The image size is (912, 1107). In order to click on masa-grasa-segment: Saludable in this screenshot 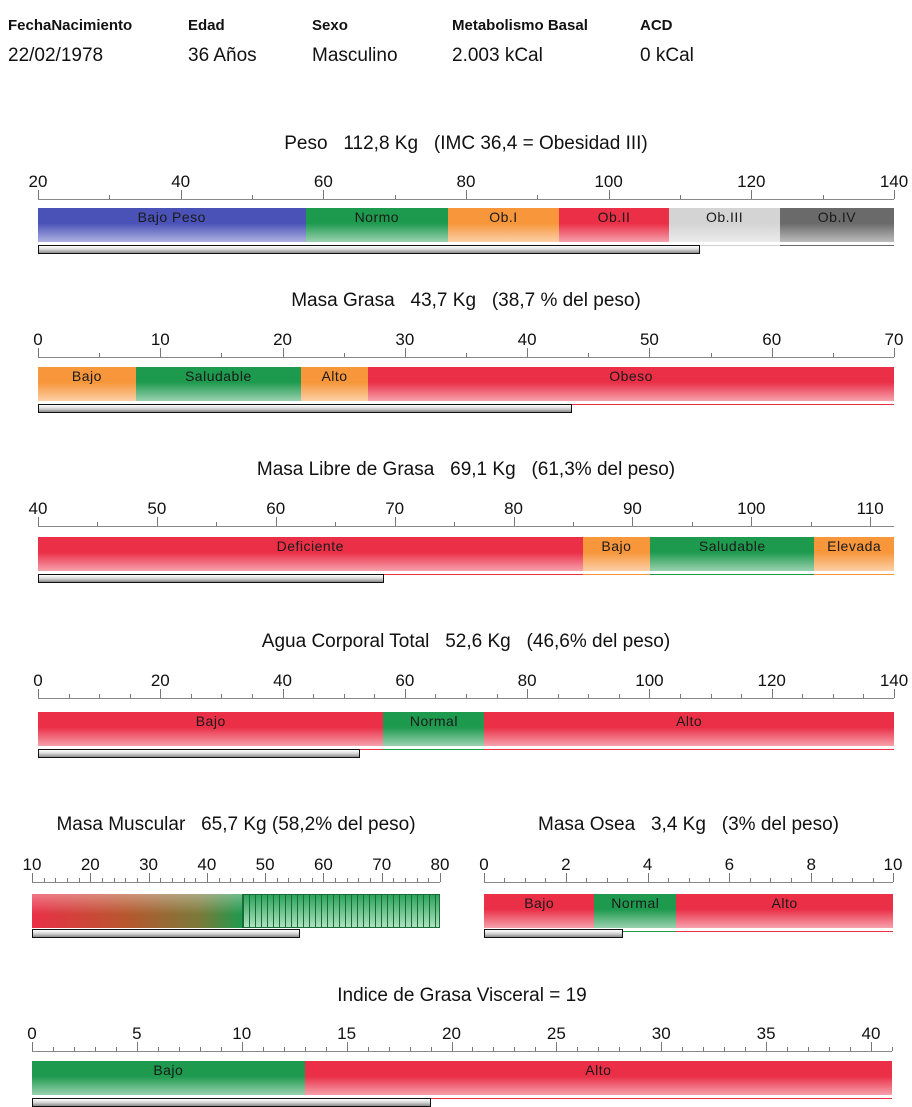, I will do `click(218, 384)`.